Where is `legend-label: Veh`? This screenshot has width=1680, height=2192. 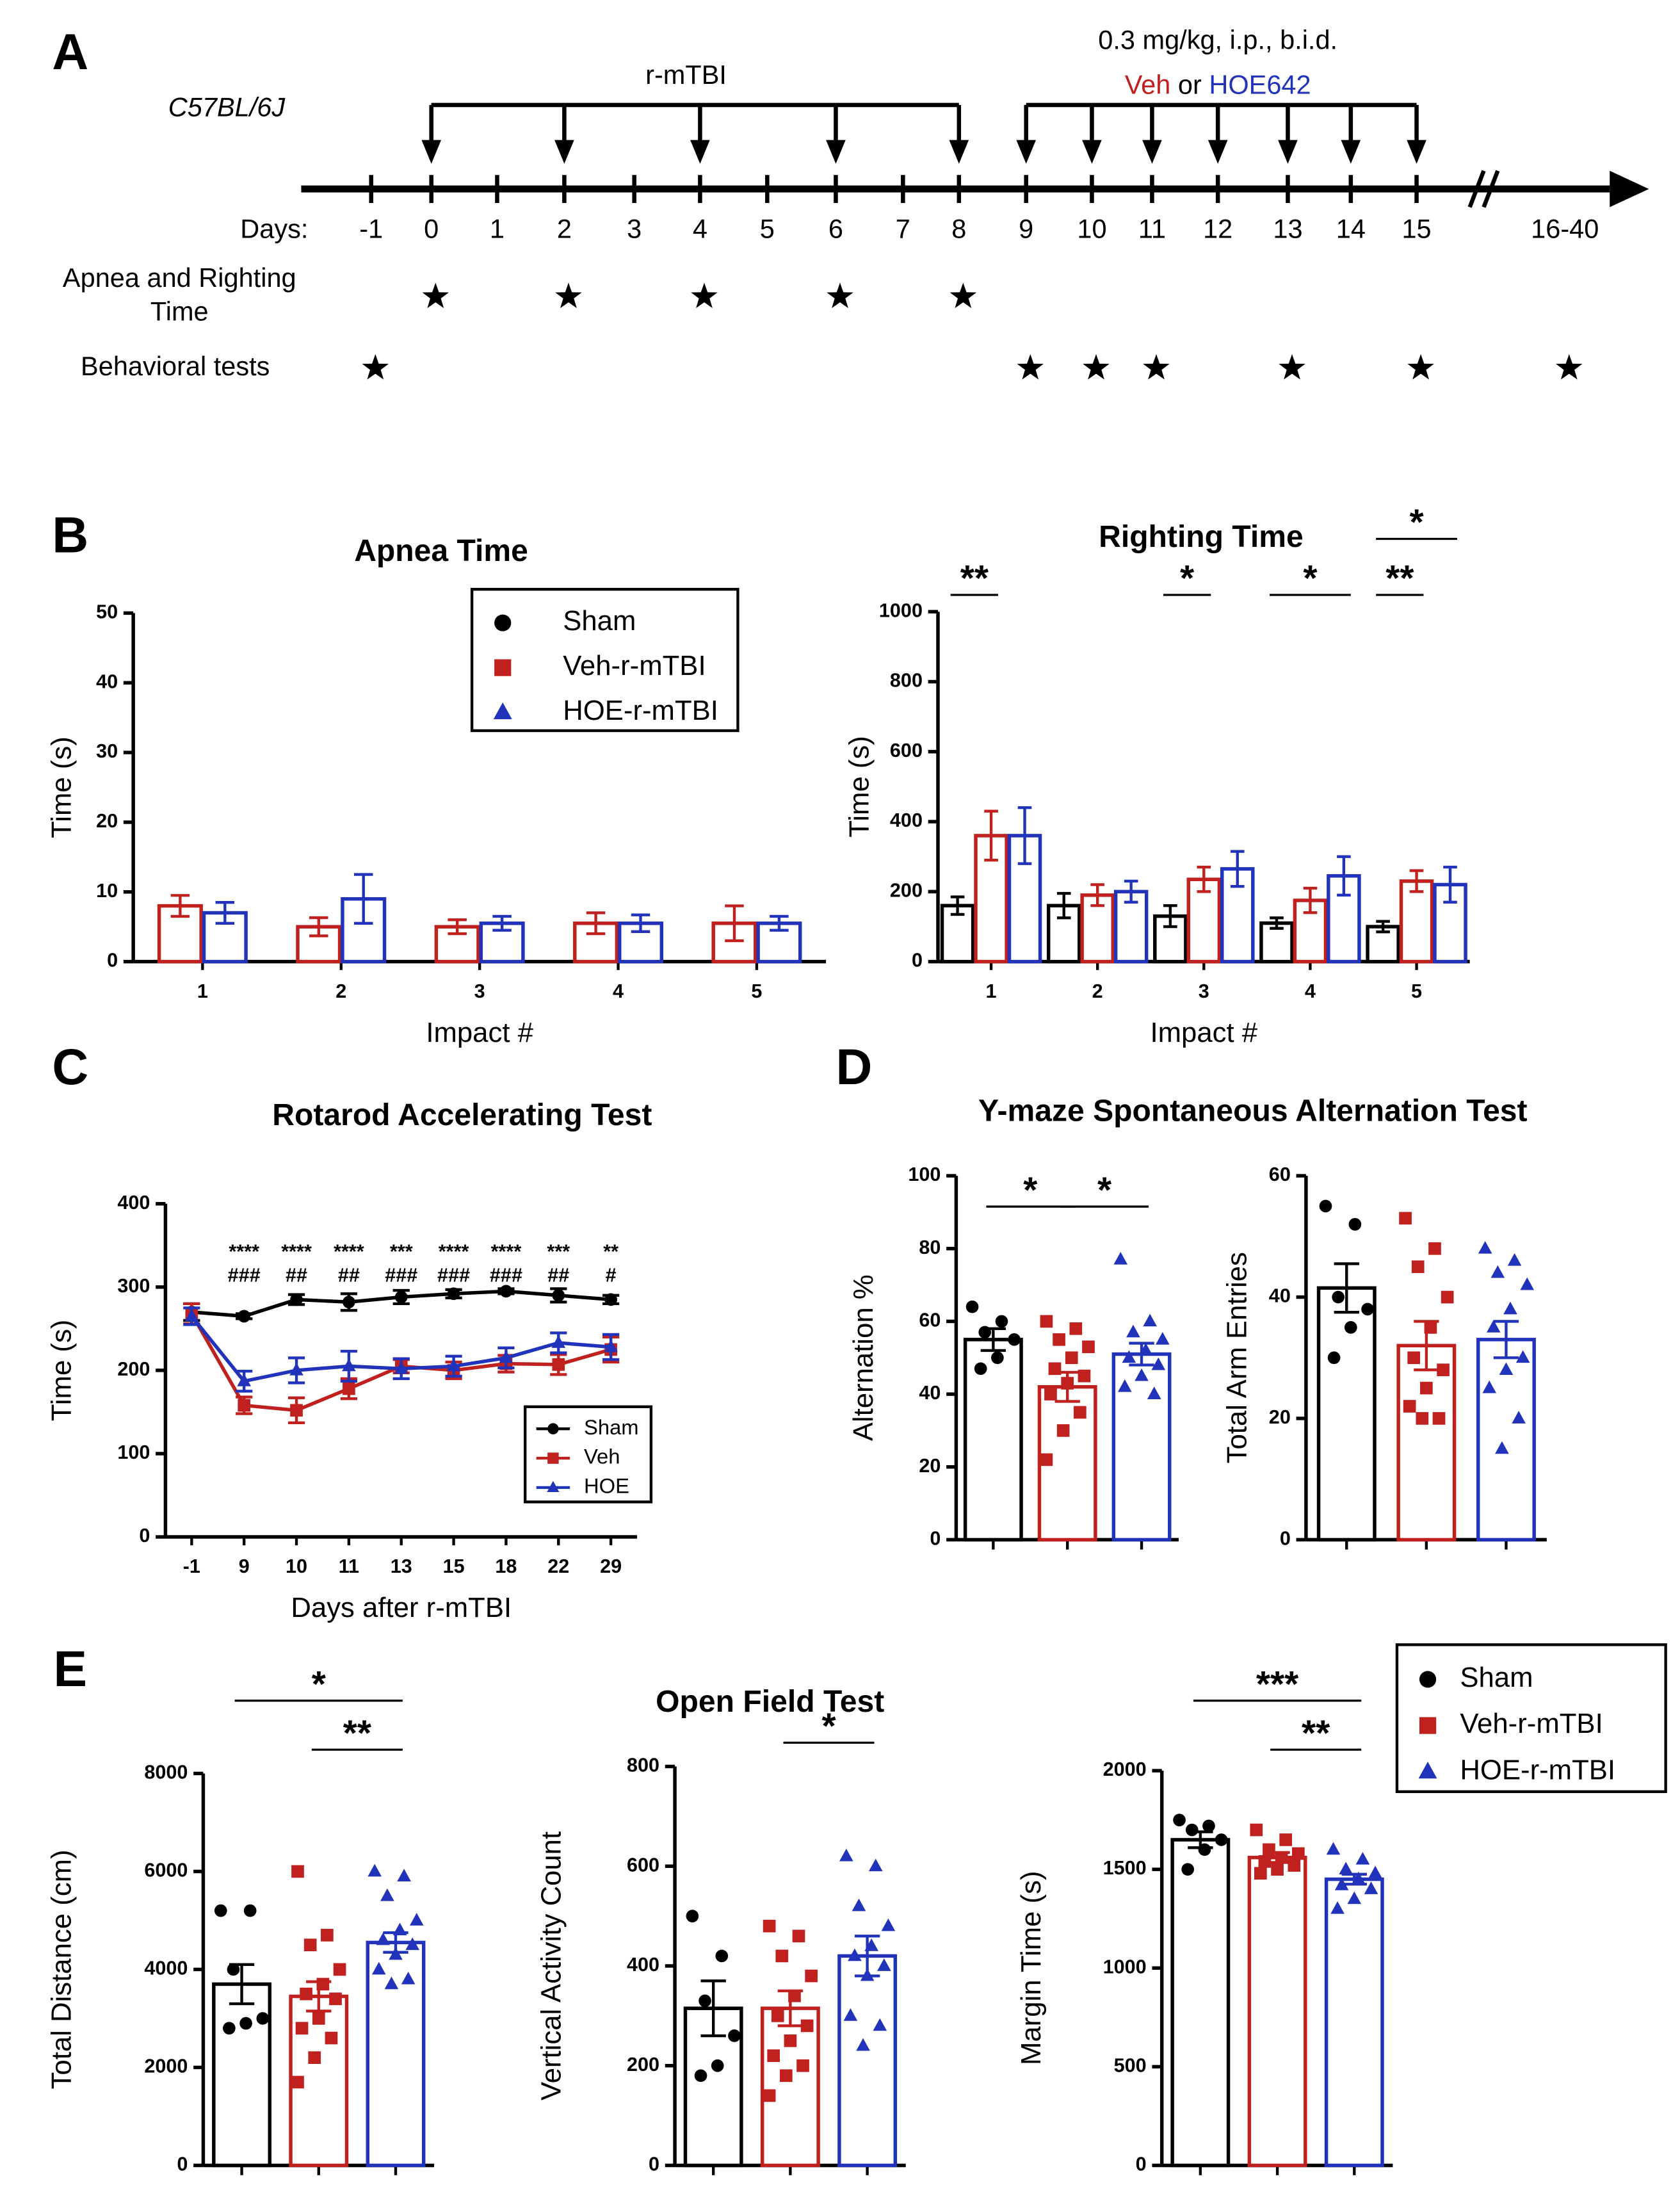 legend-label: Veh is located at coordinates (602, 1456).